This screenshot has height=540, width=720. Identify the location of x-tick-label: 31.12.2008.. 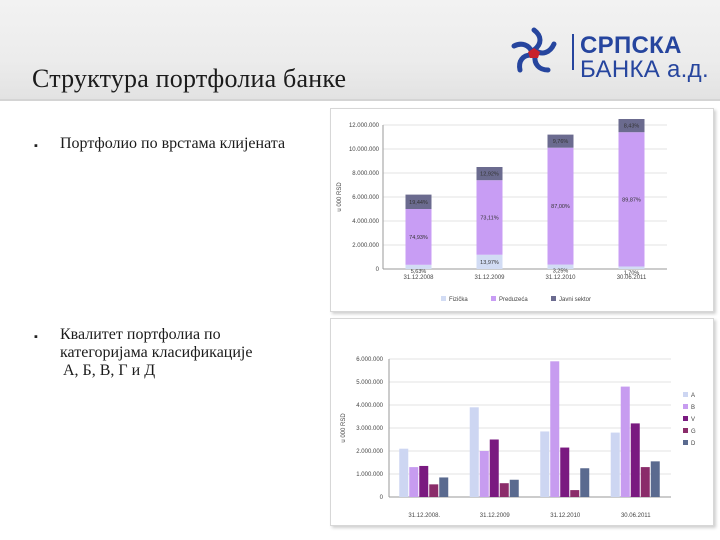
(424, 516).